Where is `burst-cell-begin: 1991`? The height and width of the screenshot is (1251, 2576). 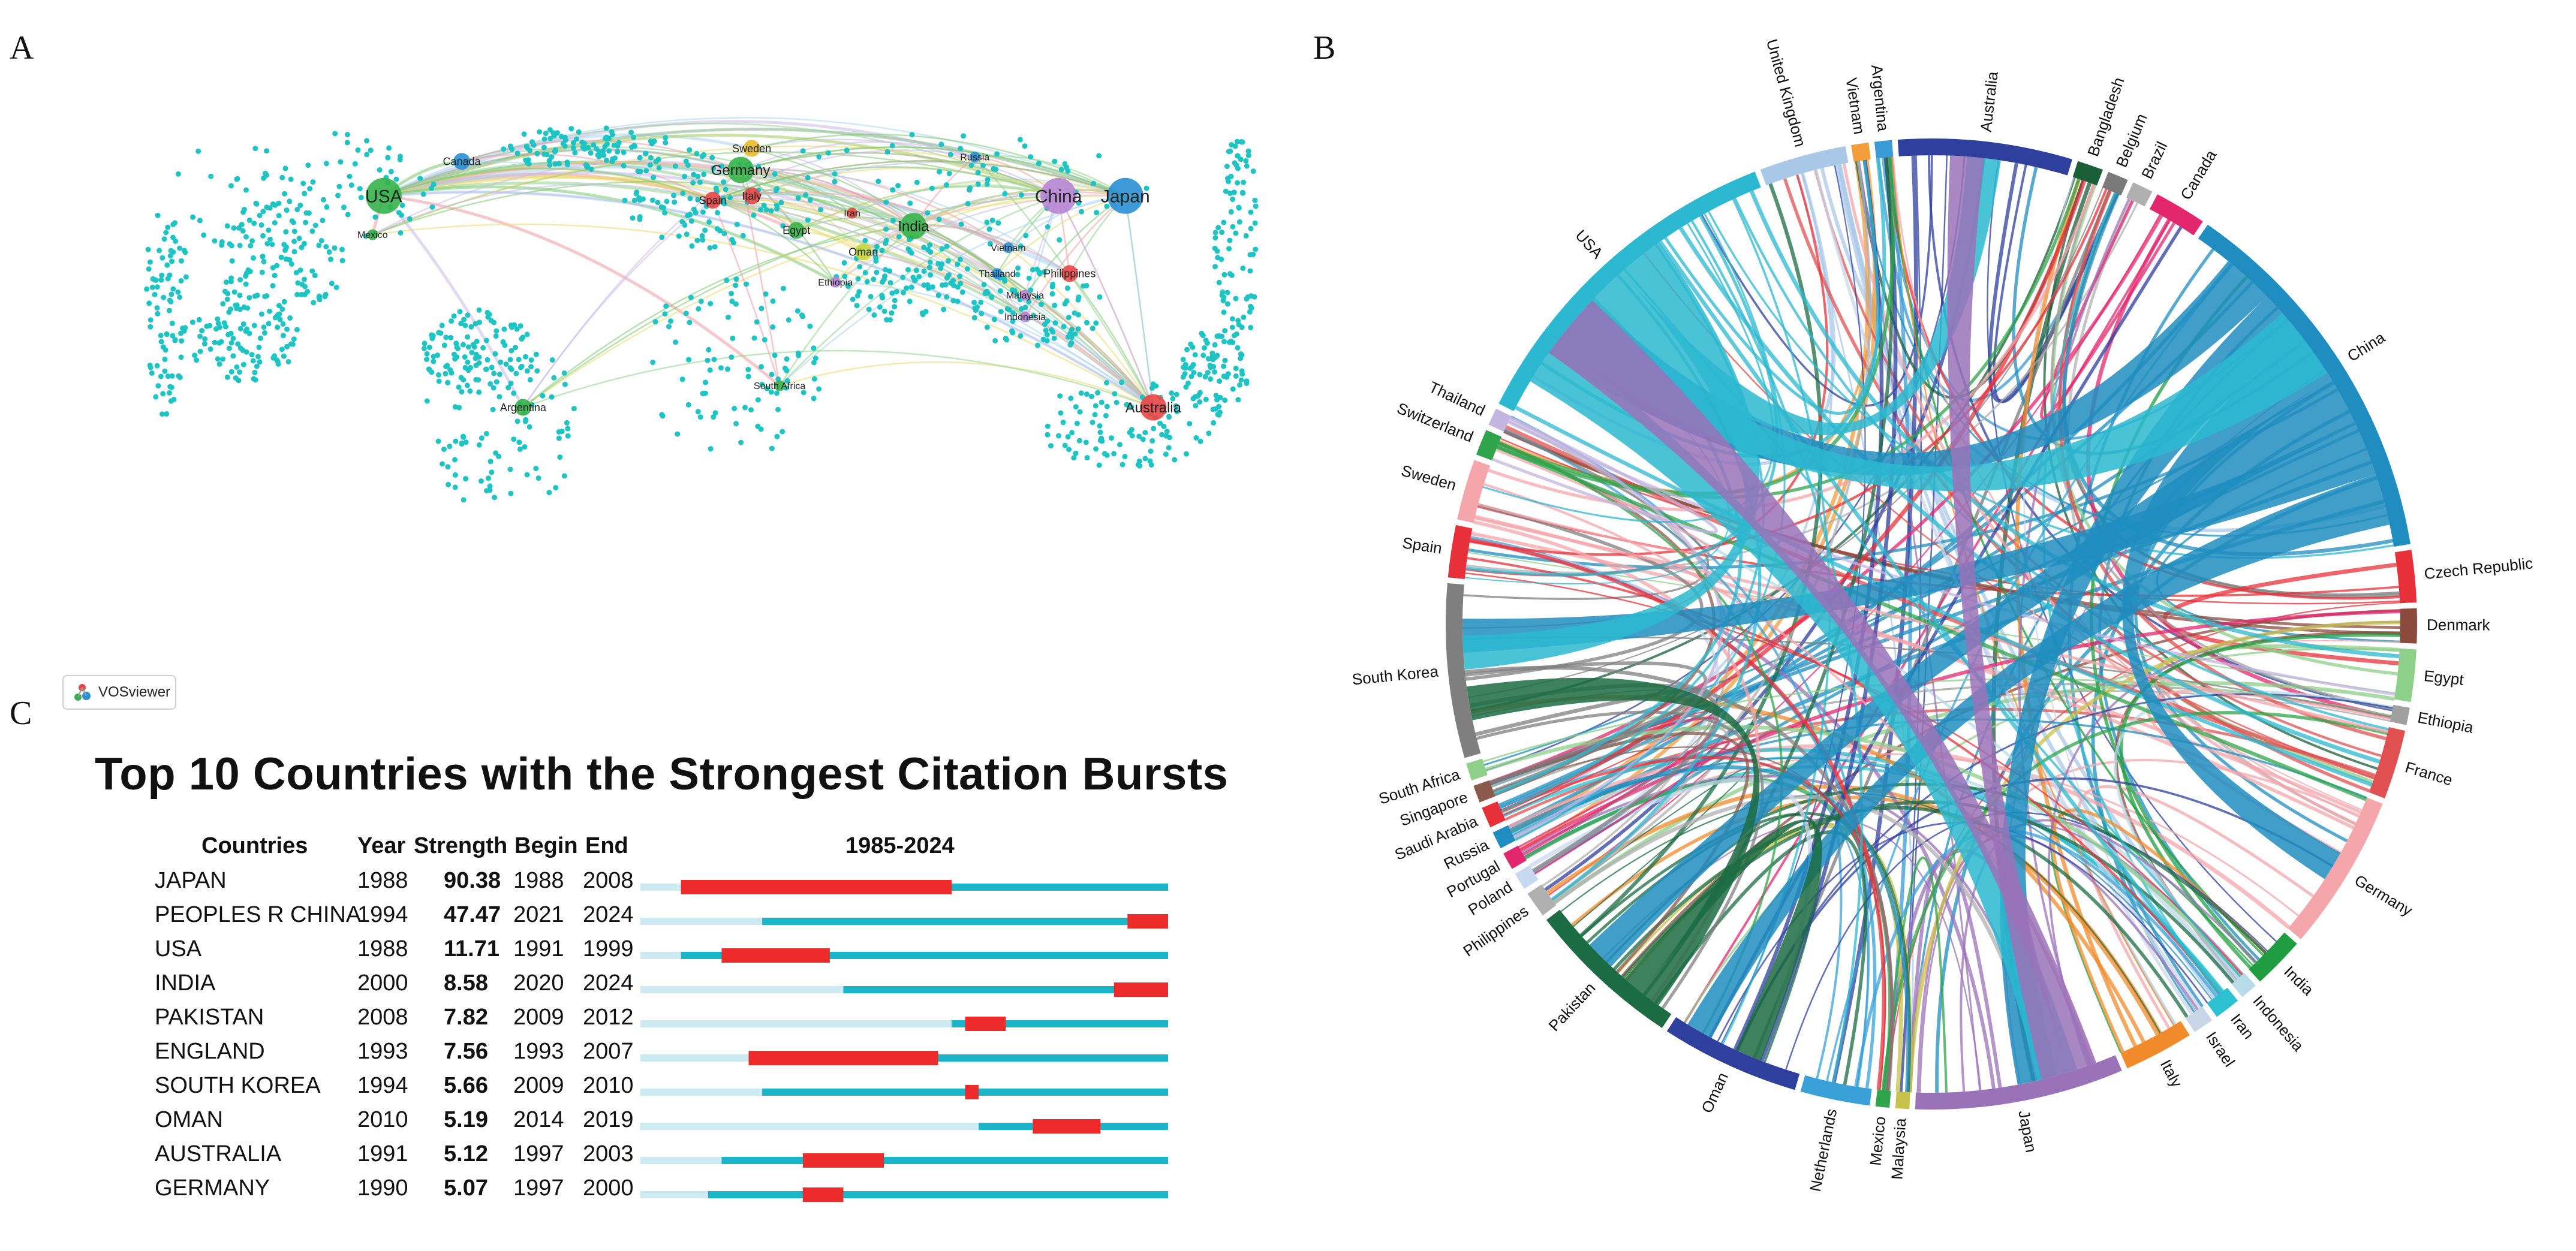
burst-cell-begin: 1991 is located at coordinates (538, 948).